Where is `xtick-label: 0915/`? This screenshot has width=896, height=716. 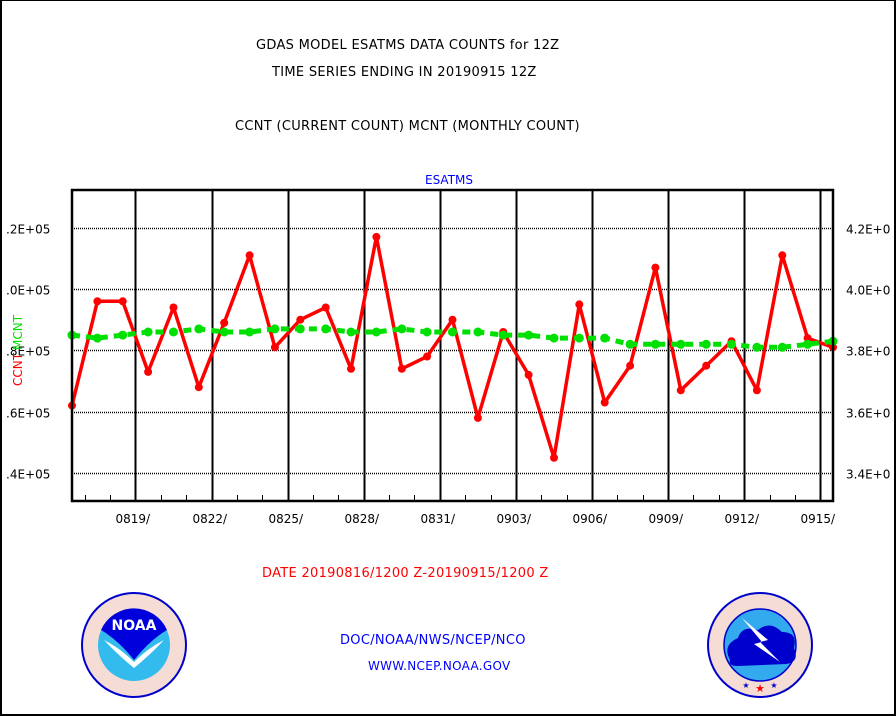
xtick-label: 0915/ is located at coordinates (819, 519).